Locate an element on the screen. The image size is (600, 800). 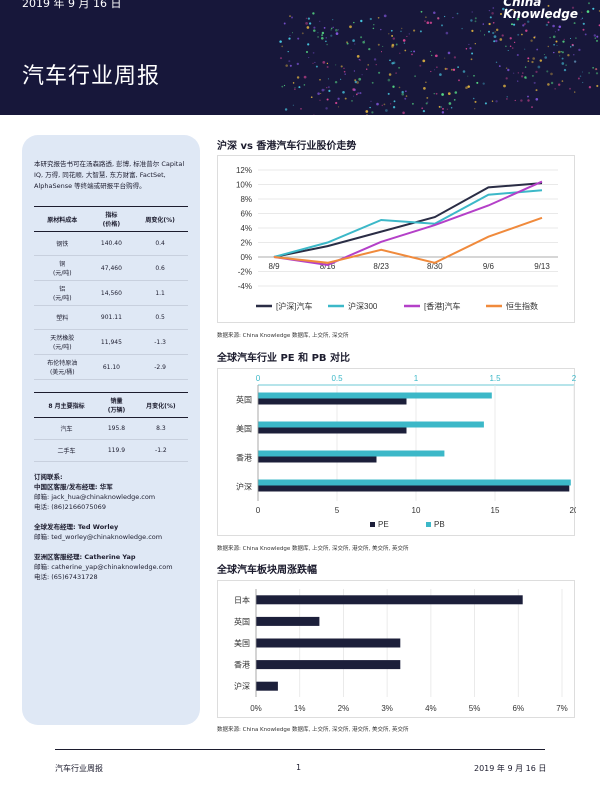
y-tick-label: 0% is located at coordinates (246, 257).